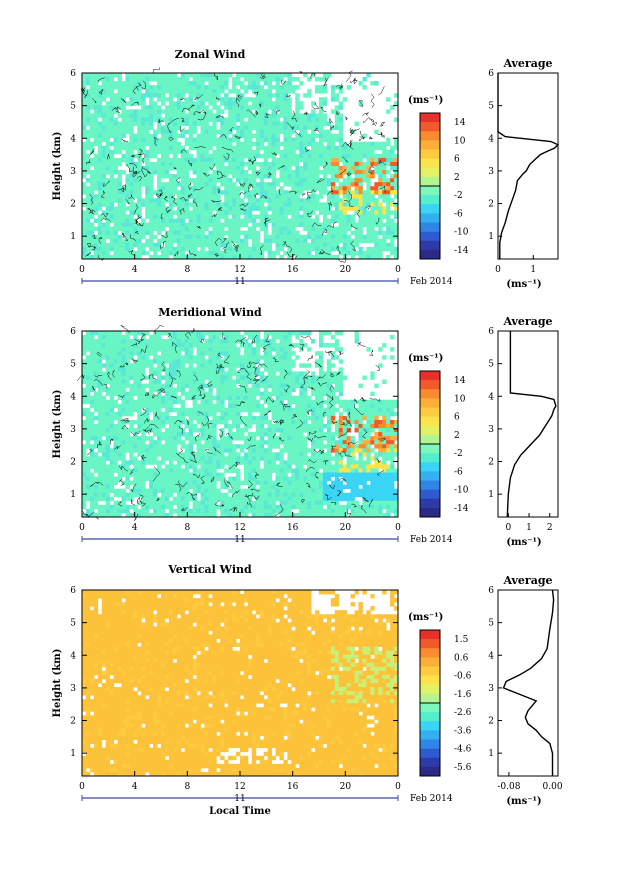 The height and width of the screenshot is (873, 617). What do you see at coordinates (430, 227) in the screenshot?
I see `colorbar-swatch` at bounding box center [430, 227].